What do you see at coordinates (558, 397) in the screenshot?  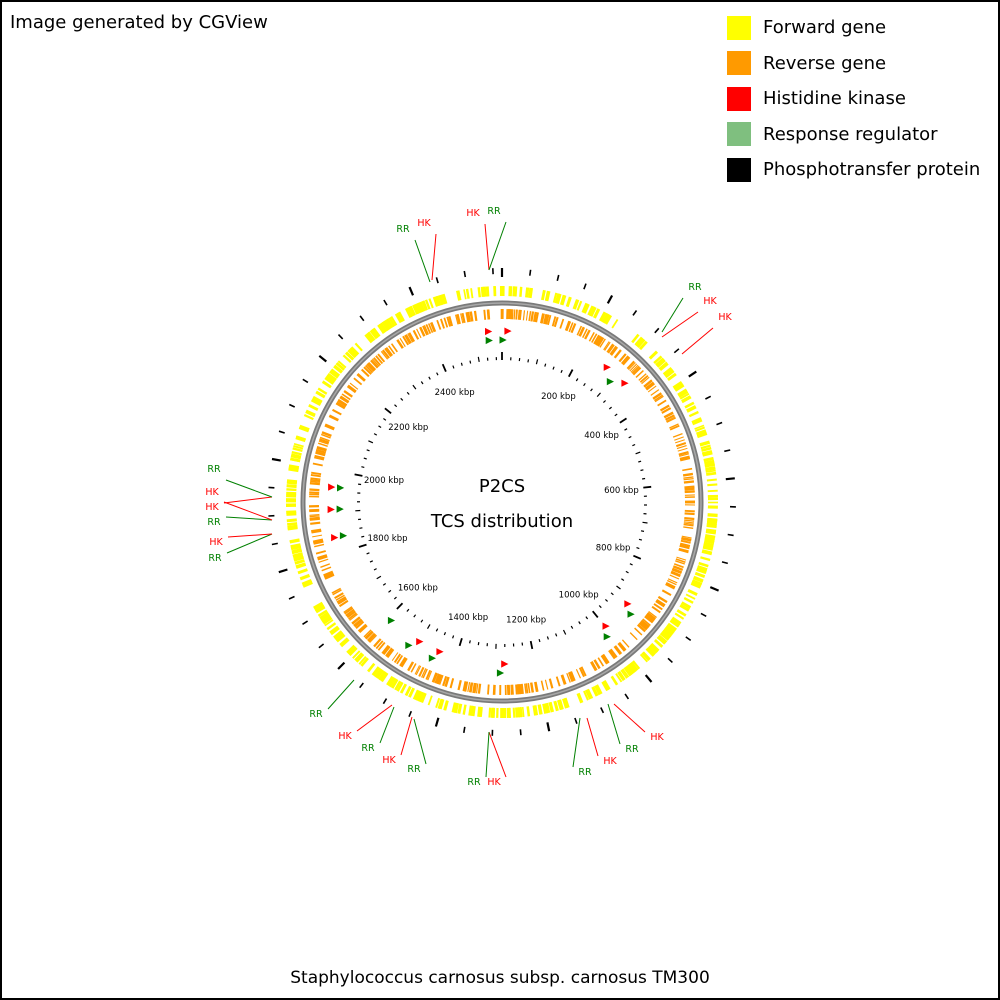 I see `scale-label: 200 kbp` at bounding box center [558, 397].